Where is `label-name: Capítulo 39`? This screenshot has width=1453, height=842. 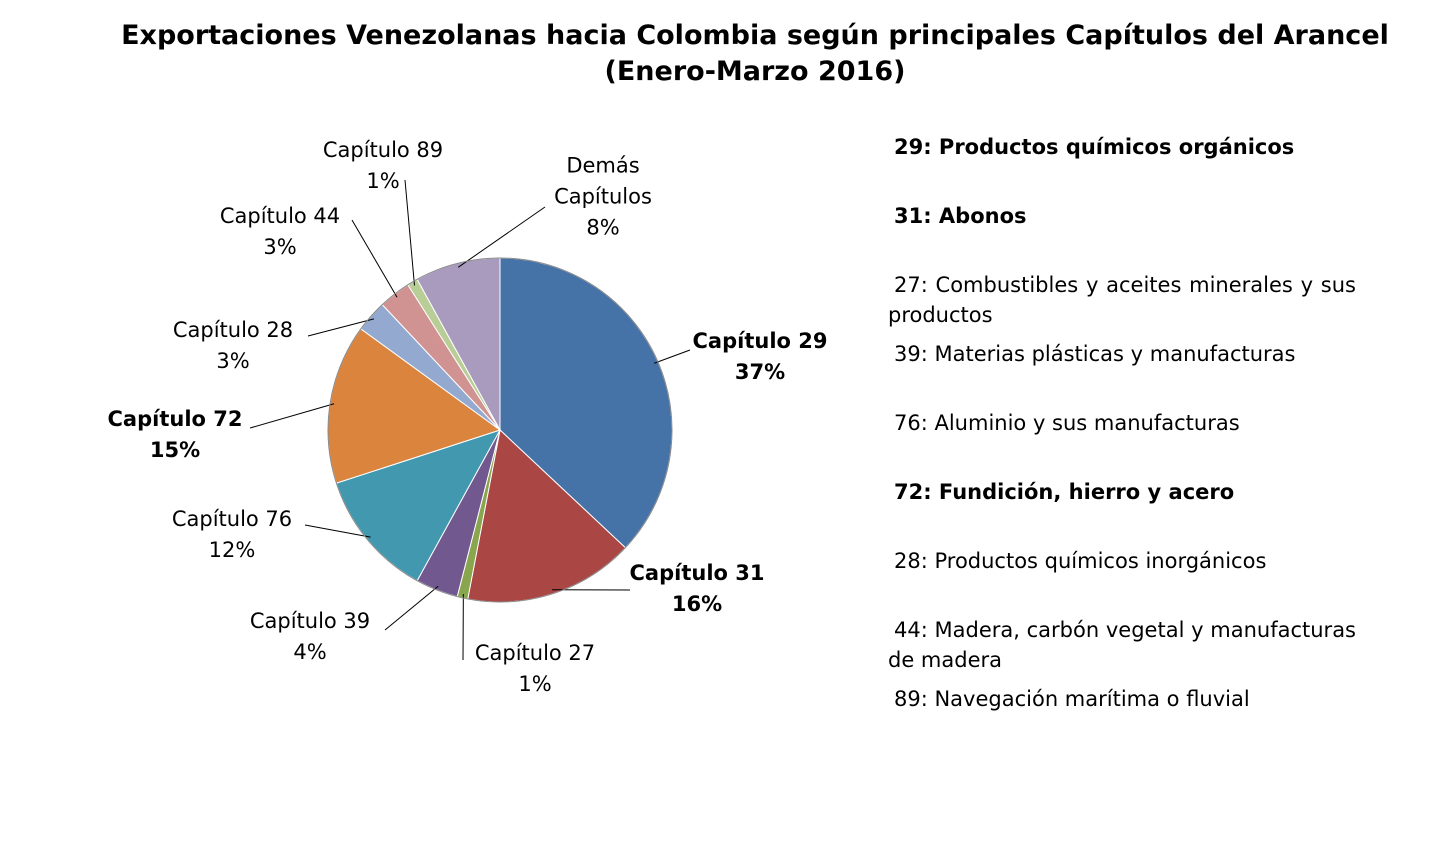 label-name: Capítulo 39 is located at coordinates (310, 621).